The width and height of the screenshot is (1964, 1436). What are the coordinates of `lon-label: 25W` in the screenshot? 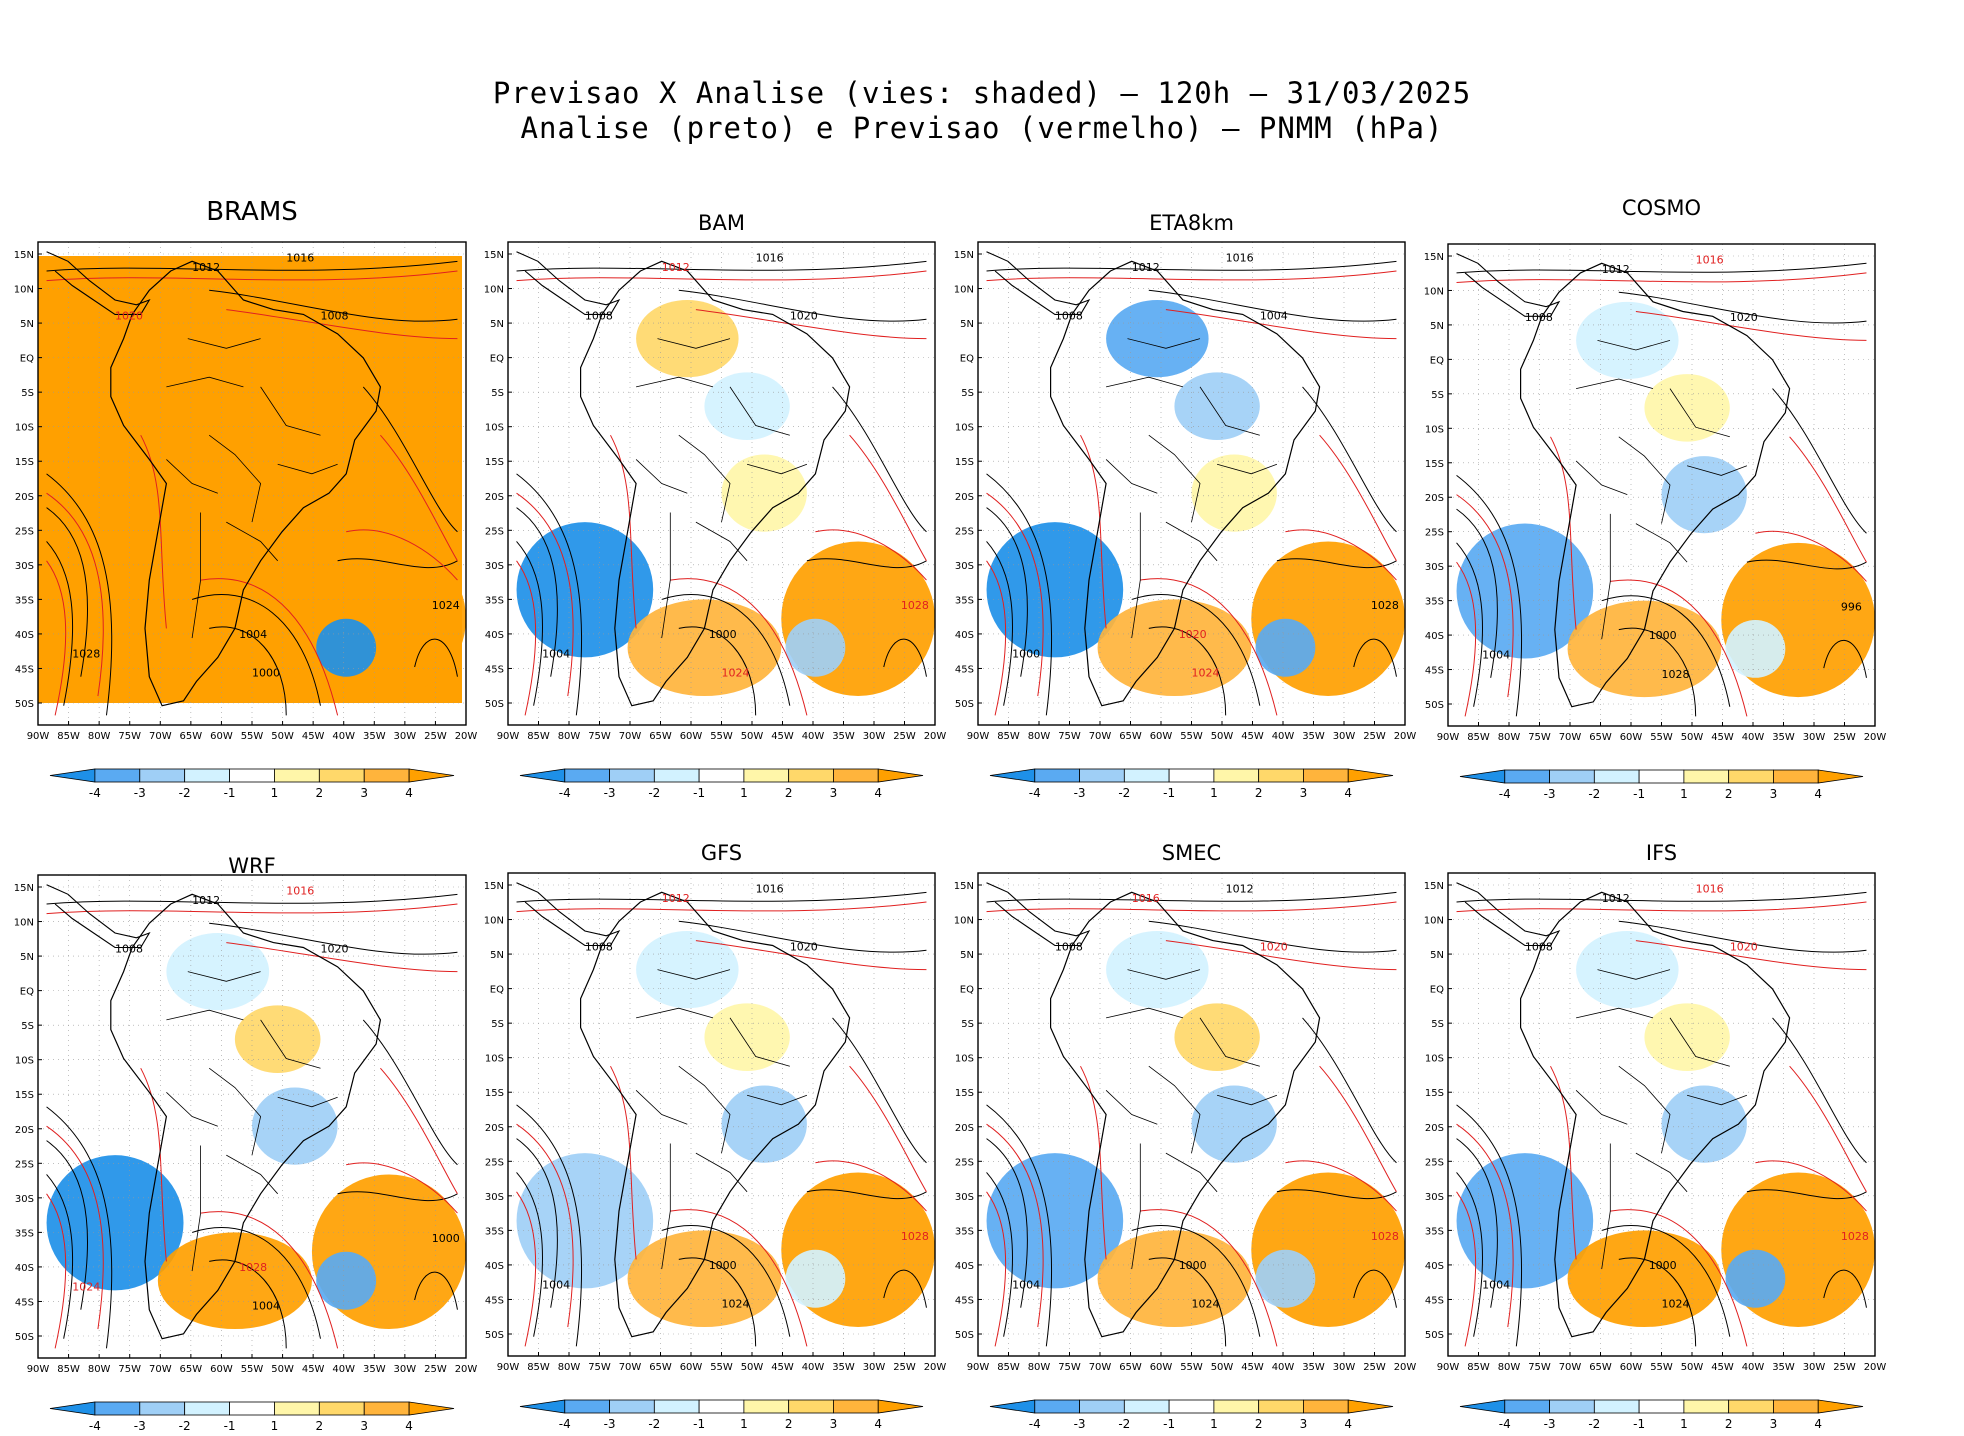 It's located at (1374, 736).